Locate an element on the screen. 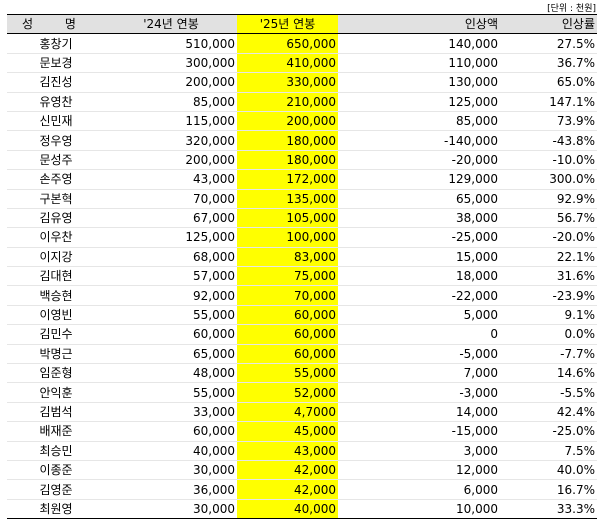  cell-increase-rate: 40.0% is located at coordinates (575, 470).